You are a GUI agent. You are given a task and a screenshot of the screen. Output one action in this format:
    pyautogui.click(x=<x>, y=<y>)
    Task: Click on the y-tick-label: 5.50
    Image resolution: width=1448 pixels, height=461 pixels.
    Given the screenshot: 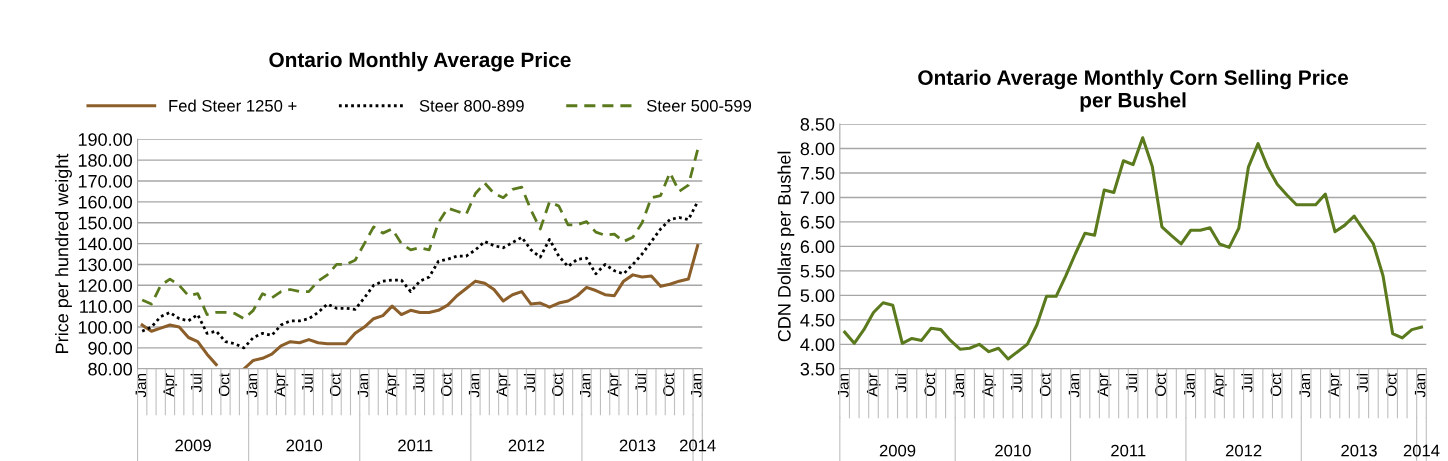 What is the action you would take?
    pyautogui.click(x=817, y=271)
    